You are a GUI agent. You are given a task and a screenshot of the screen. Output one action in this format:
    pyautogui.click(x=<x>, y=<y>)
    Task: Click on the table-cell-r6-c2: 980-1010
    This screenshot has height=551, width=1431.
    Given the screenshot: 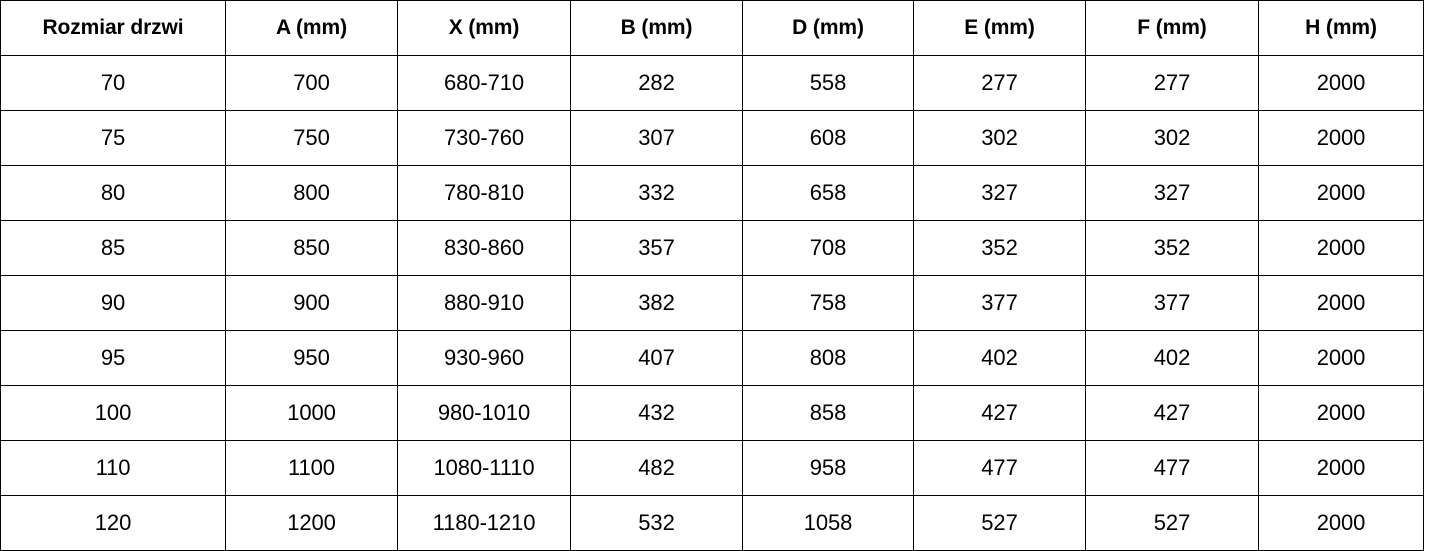 What is the action you would take?
    pyautogui.click(x=484, y=413)
    